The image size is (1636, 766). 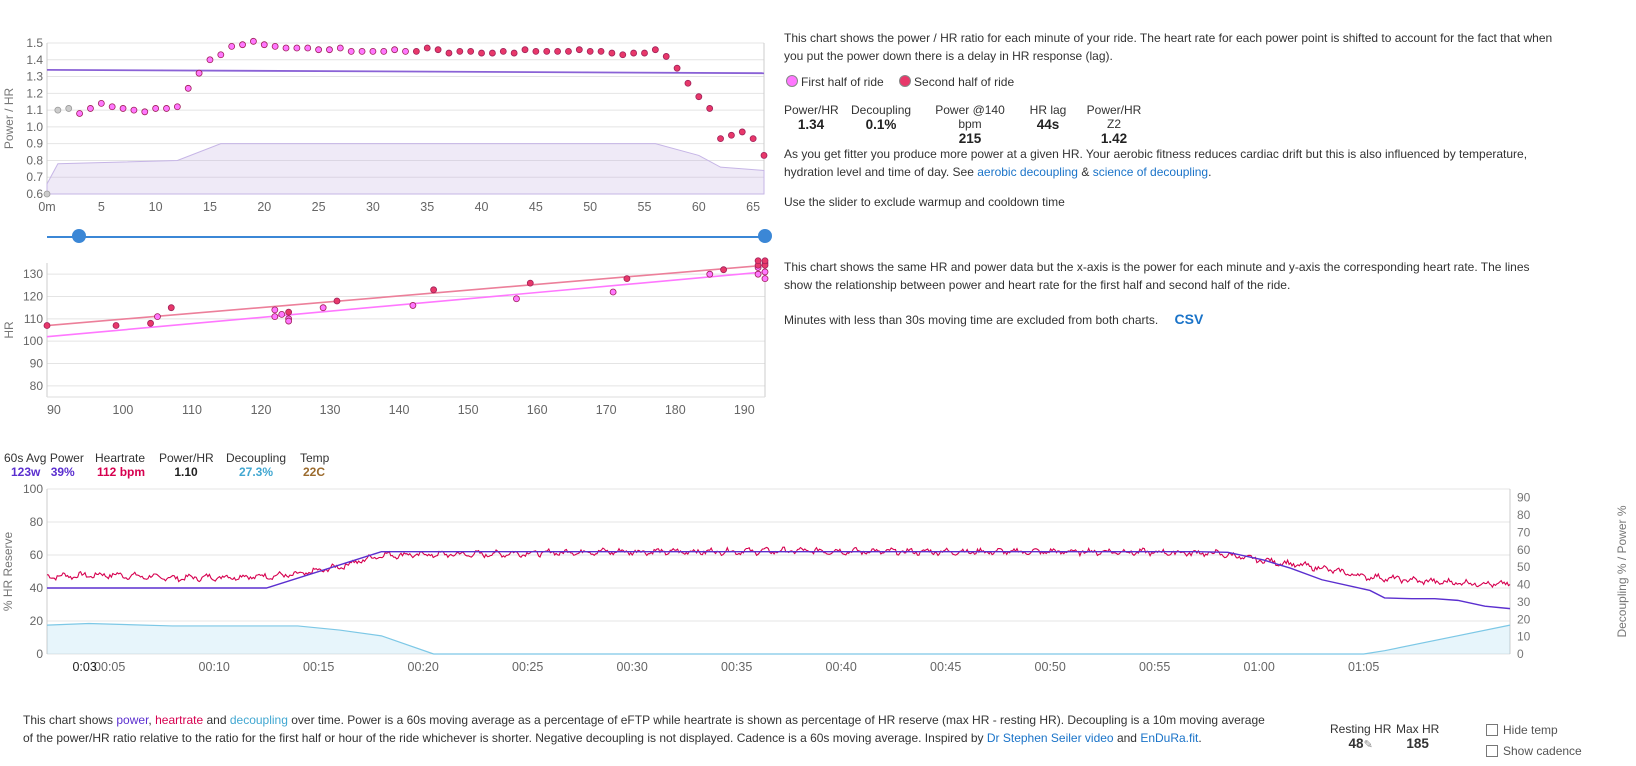 I want to click on edit-icon: ✎, so click(x=1368, y=745).